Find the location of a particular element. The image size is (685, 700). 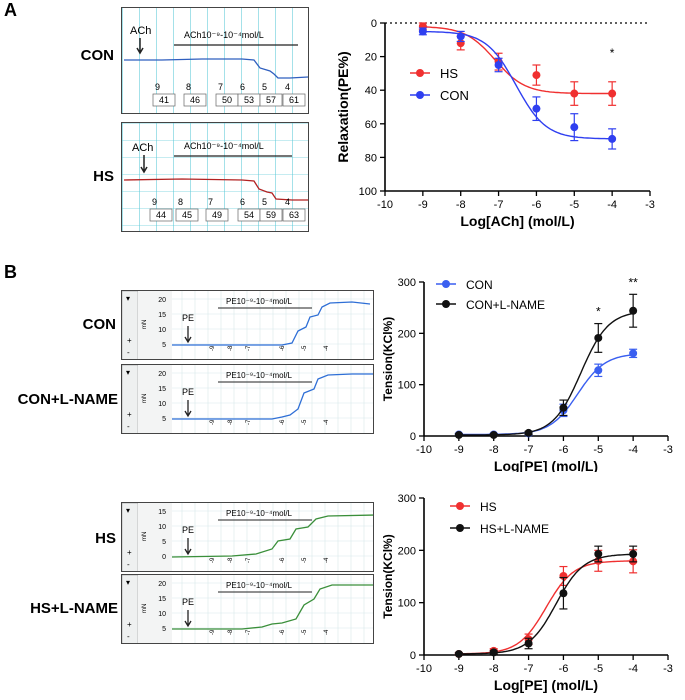

trace-value: 54 is located at coordinates (249, 215).